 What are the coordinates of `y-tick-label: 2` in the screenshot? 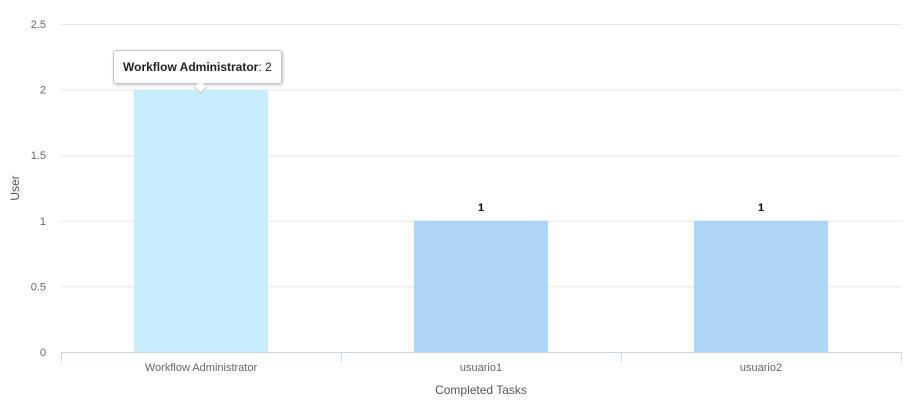 It's located at (43, 91).